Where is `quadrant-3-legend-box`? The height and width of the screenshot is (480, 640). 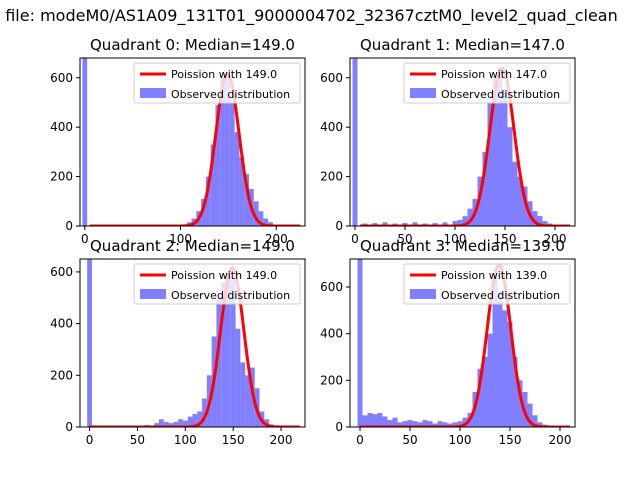
quadrant-3-legend-box is located at coordinates (487, 284).